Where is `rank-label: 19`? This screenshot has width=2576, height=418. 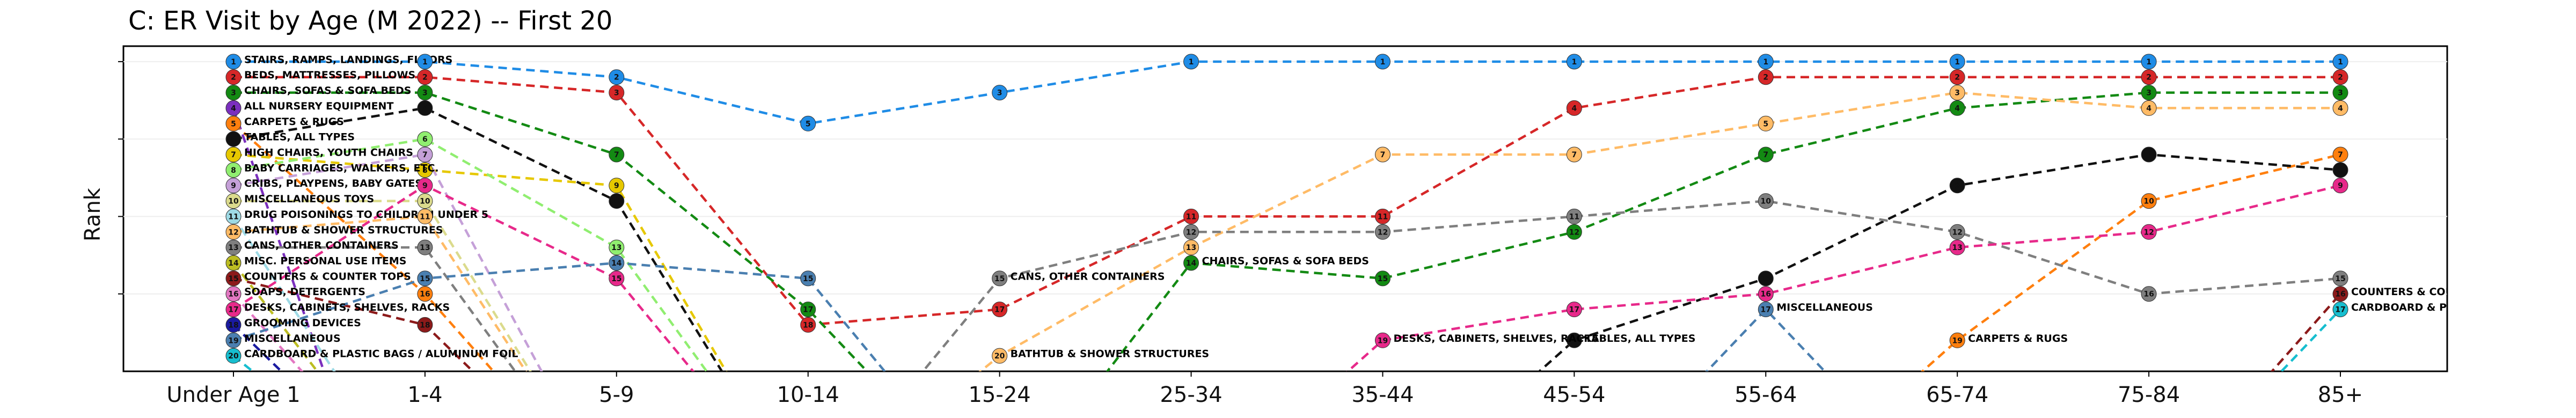
rank-label: 19 is located at coordinates (233, 340).